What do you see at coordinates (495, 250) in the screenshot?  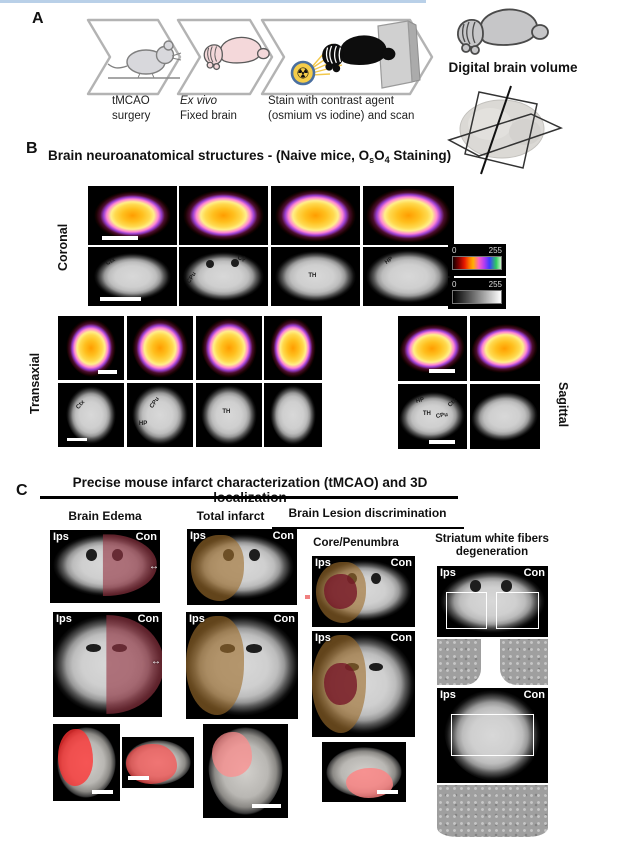 I see `heat-colorbar-max: 255` at bounding box center [495, 250].